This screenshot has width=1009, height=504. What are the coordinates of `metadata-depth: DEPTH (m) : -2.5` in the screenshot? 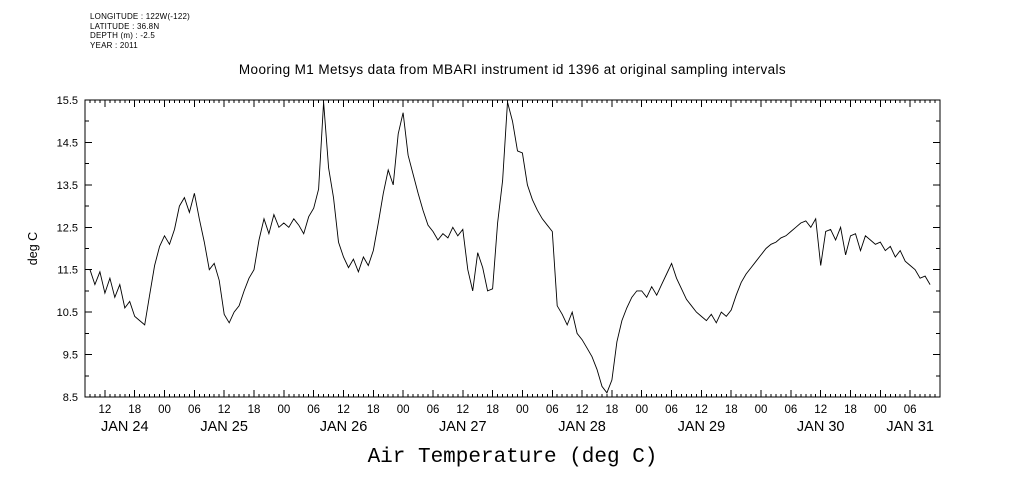 It's located at (122, 35).